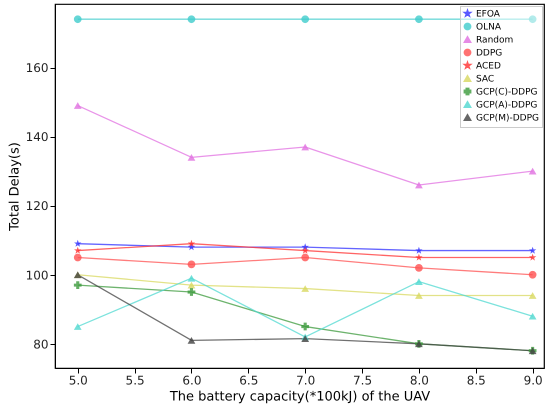  Describe the element at coordinates (485, 79) in the screenshot. I see `legend-label: SAC` at that location.